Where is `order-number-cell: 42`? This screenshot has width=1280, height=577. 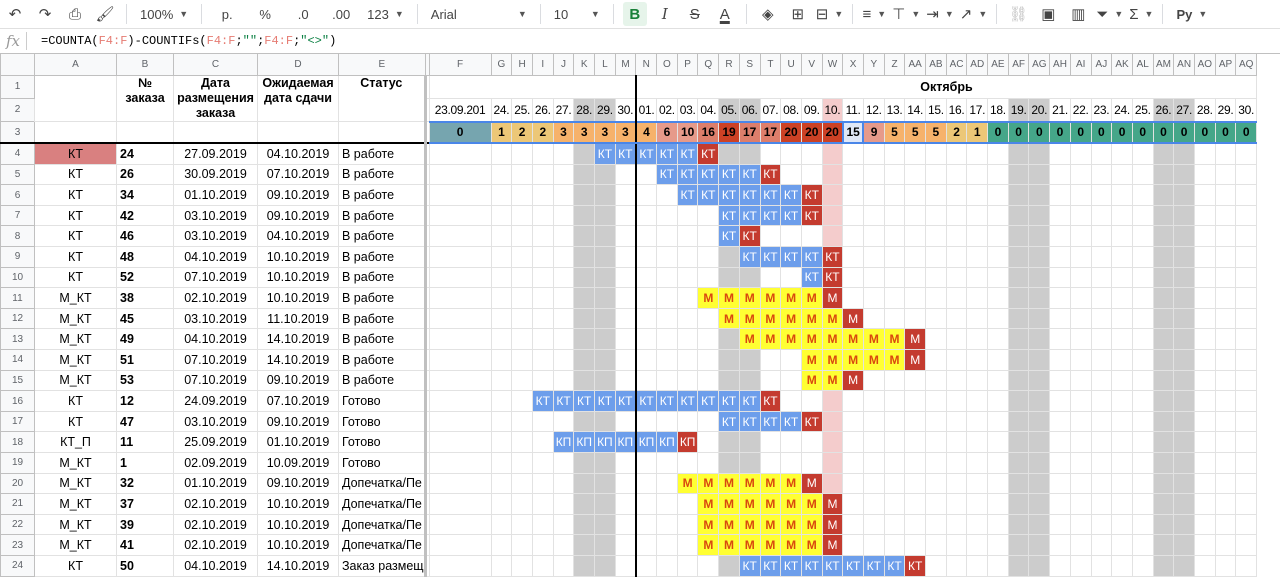
order-number-cell: 42 is located at coordinates (145, 215).